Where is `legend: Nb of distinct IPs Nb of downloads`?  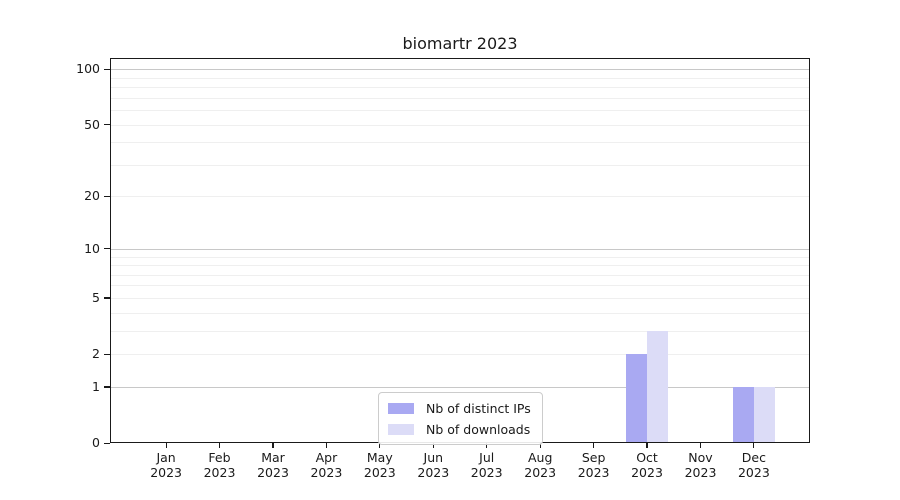 legend: Nb of distinct IPs Nb of downloads is located at coordinates (460, 418).